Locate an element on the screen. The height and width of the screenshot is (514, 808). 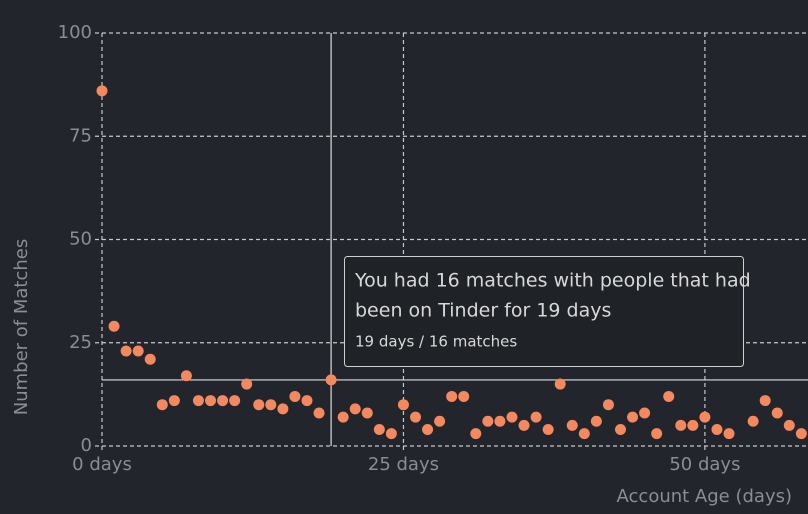
tooltip-box is located at coordinates (544, 311).